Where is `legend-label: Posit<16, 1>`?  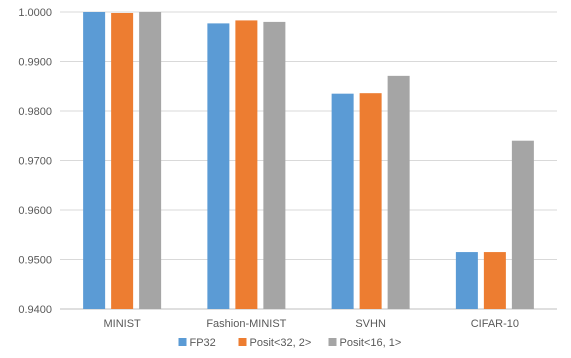 legend-label: Posit<16, 1> is located at coordinates (371, 343).